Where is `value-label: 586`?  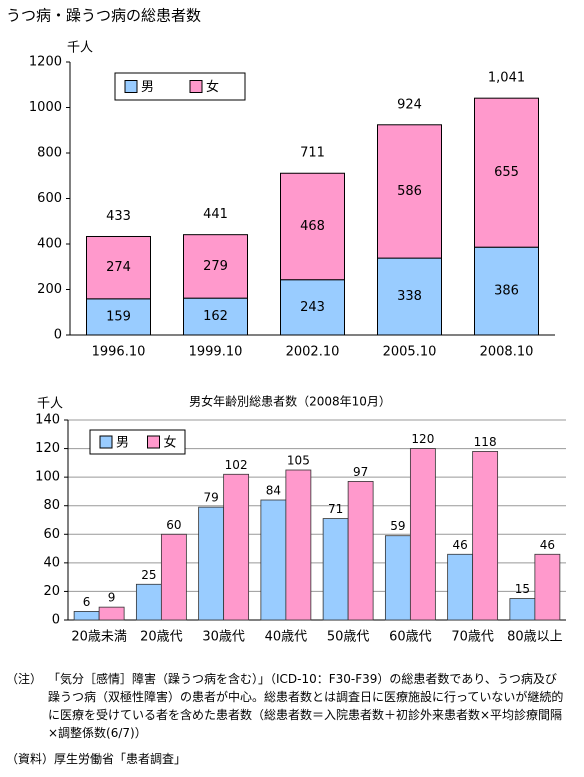
value-label: 586 is located at coordinates (409, 191).